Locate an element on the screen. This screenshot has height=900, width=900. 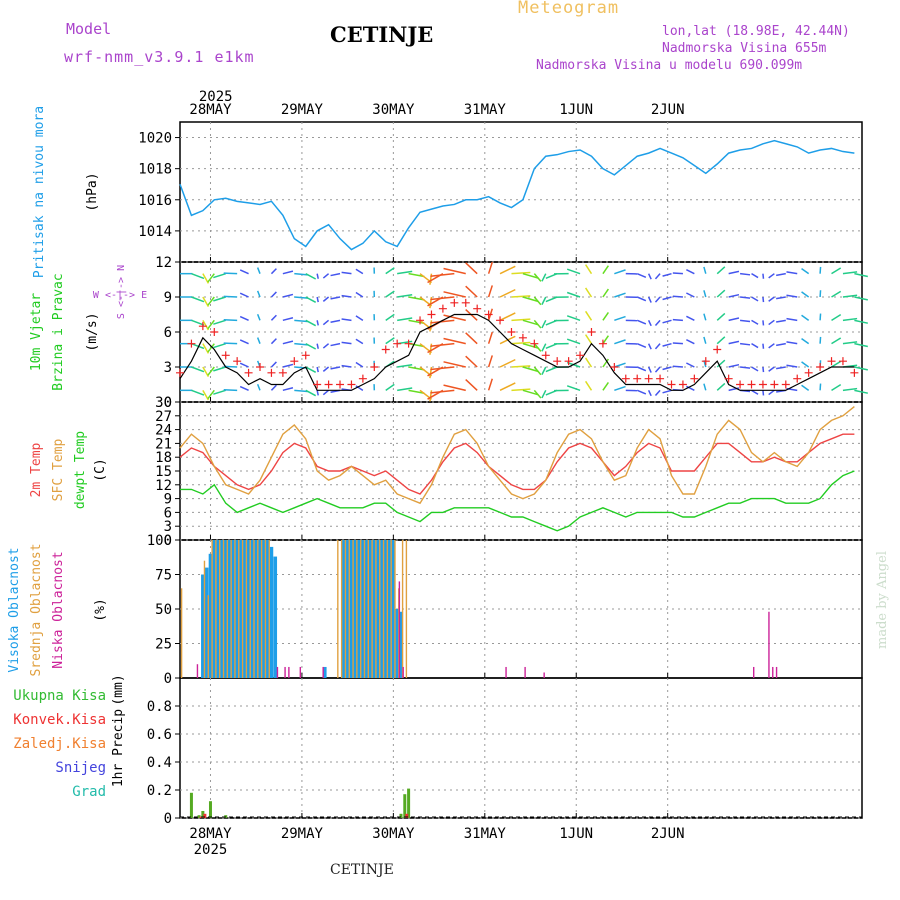
precip-unit: (mm) is located at coordinates (118, 689).